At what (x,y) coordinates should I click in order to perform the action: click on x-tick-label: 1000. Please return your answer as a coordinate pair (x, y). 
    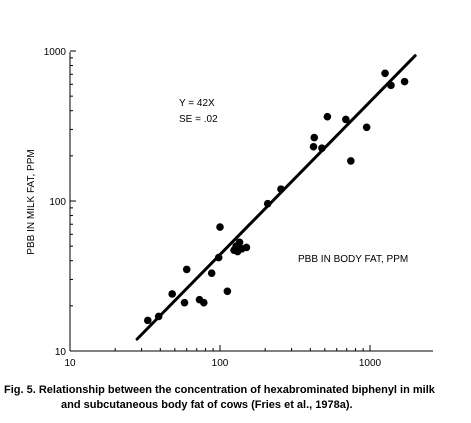
    Looking at the image, I should click on (370, 363).